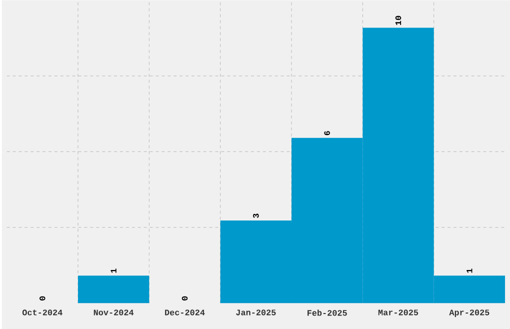 The width and height of the screenshot is (510, 329). Describe the element at coordinates (185, 313) in the screenshot. I see `x-tick-label: Dec-2024` at that location.